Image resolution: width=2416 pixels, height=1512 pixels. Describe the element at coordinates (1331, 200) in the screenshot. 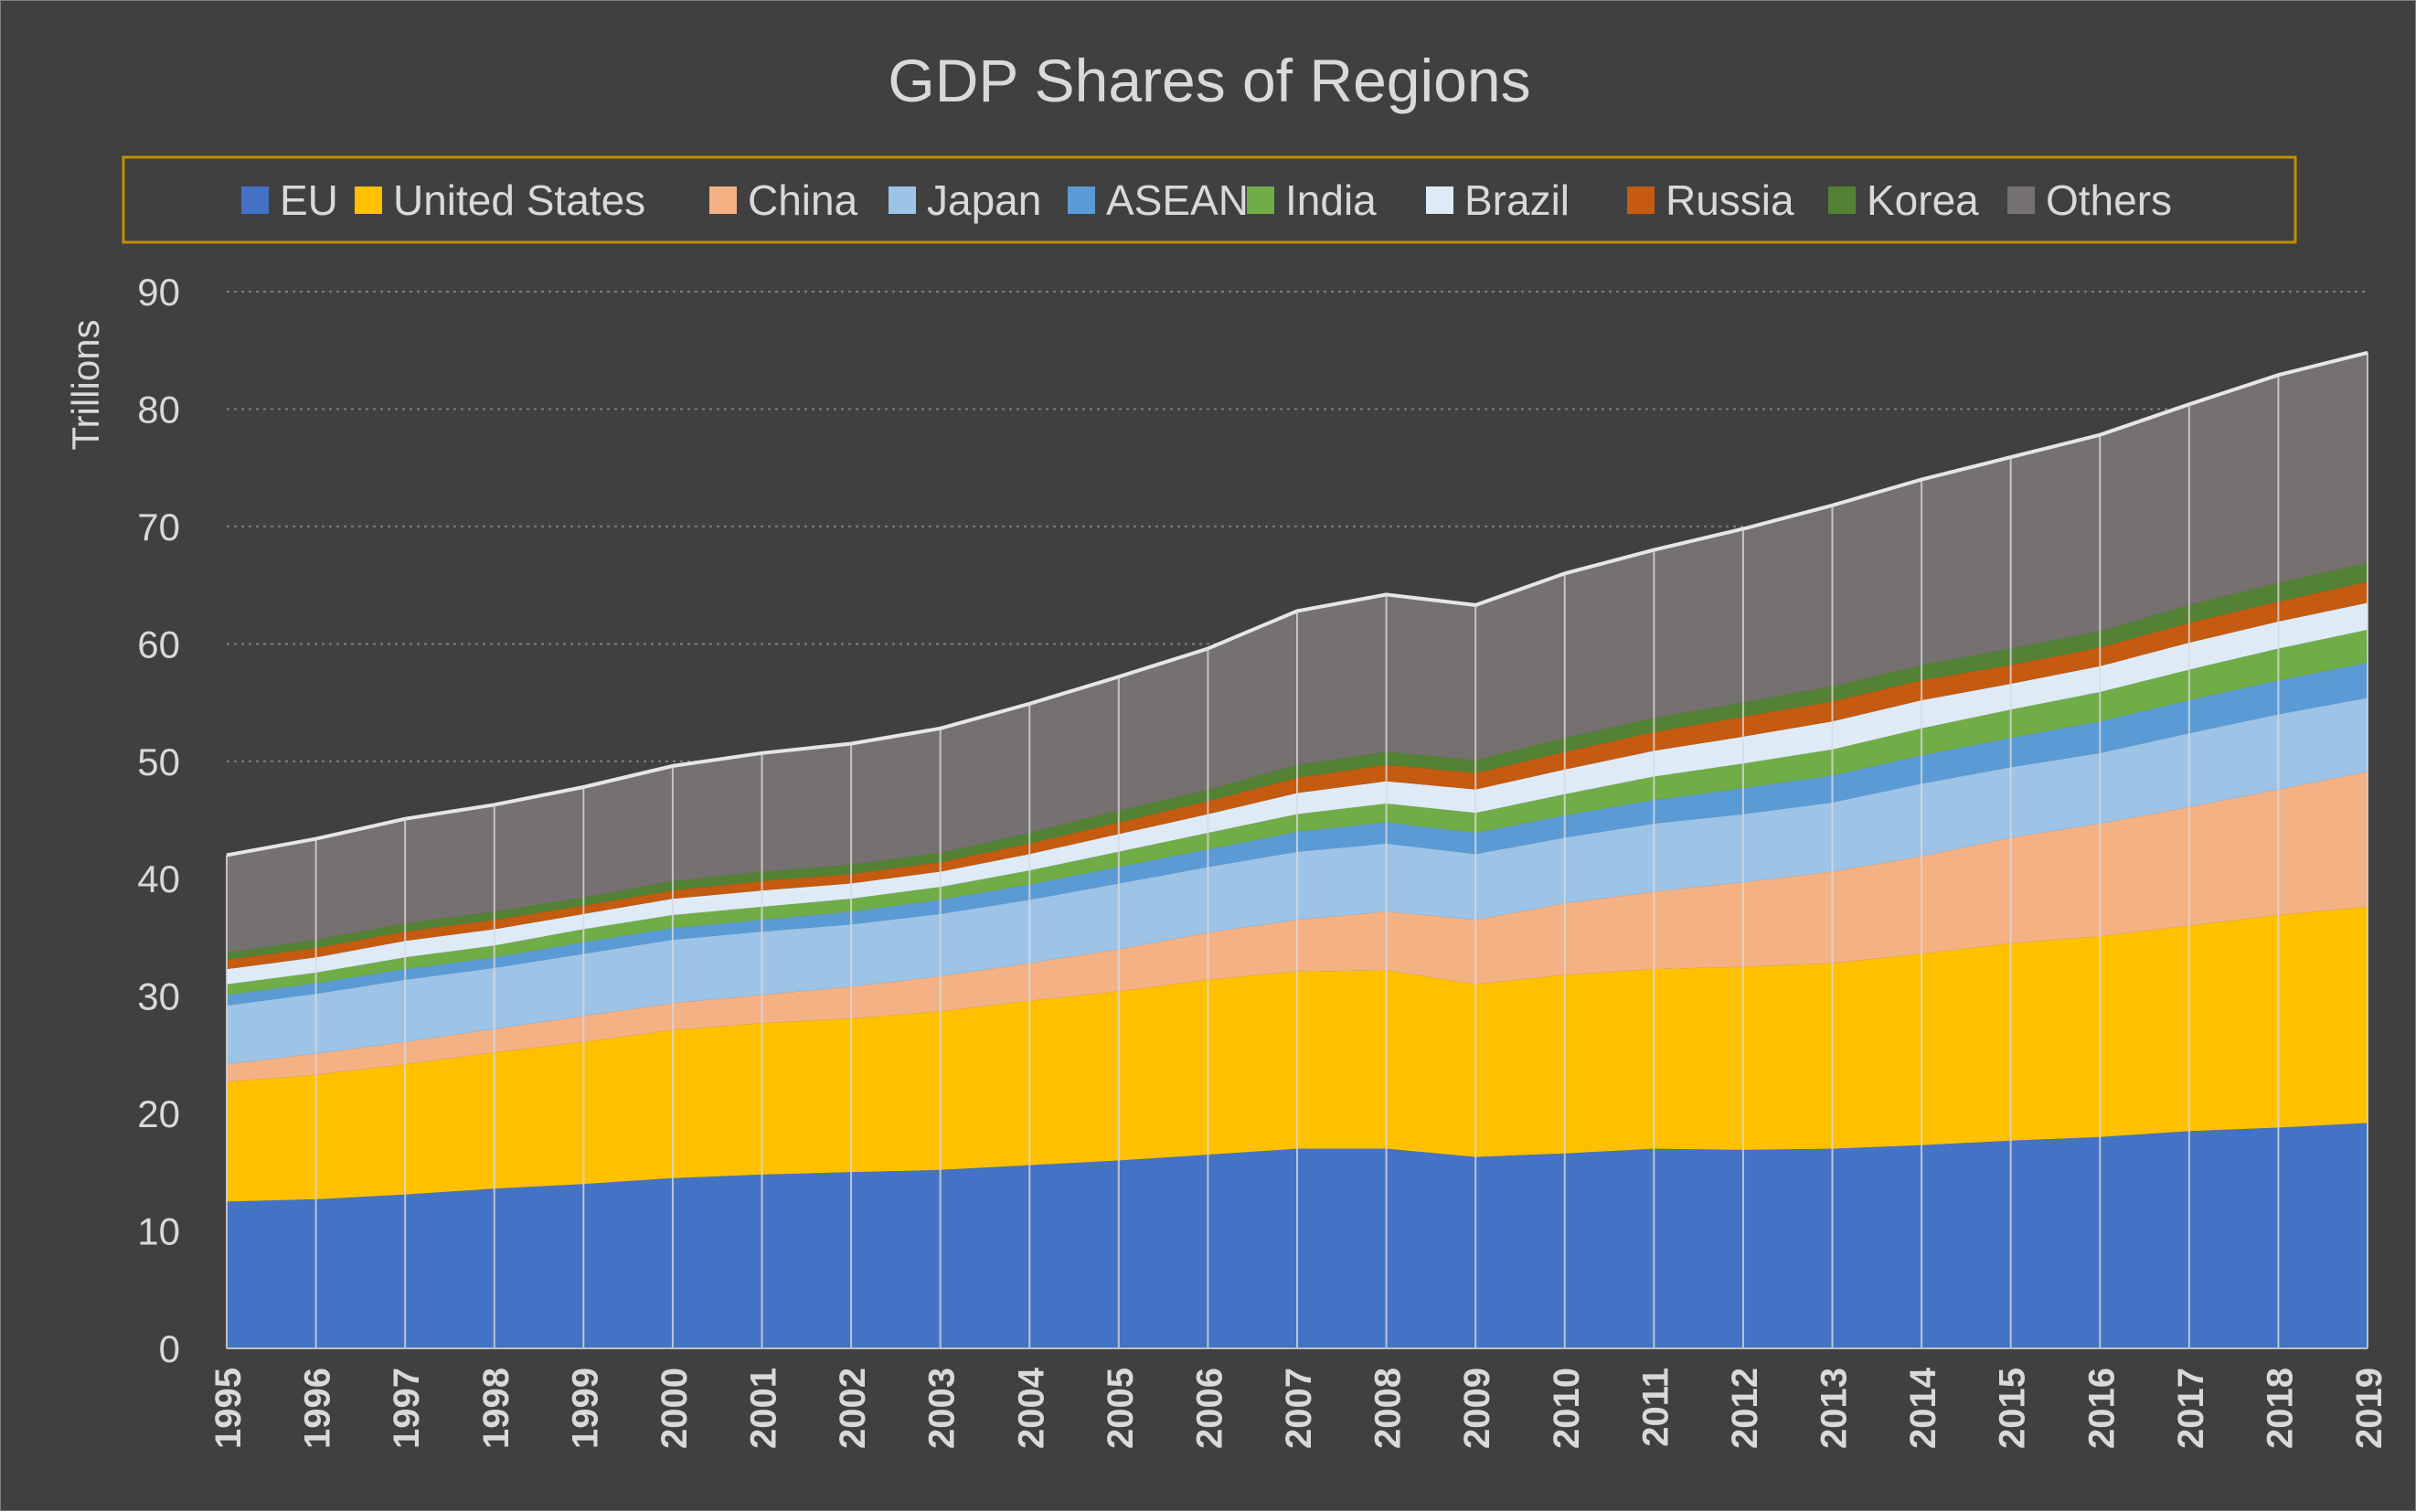

I see `legend-label-india: India` at that location.